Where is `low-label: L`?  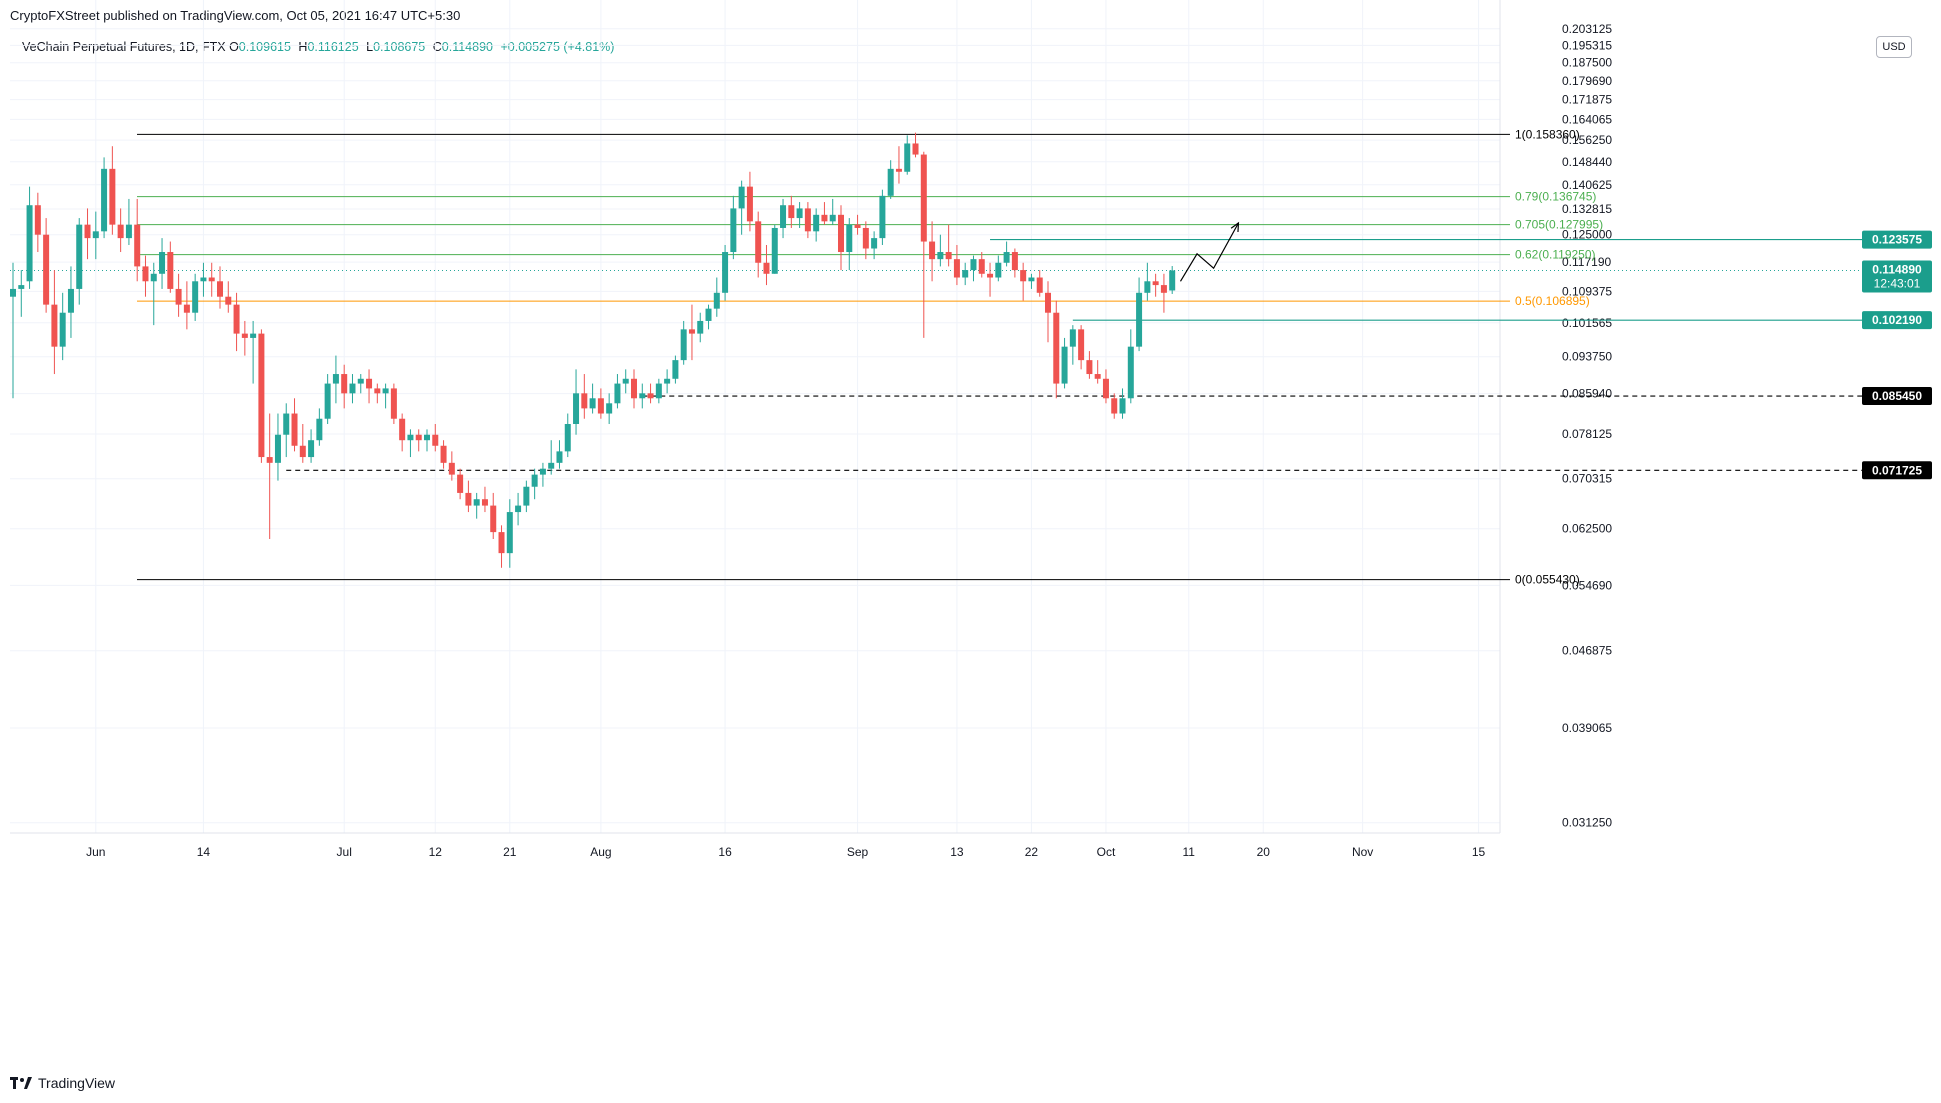
low-label: L is located at coordinates (370, 47).